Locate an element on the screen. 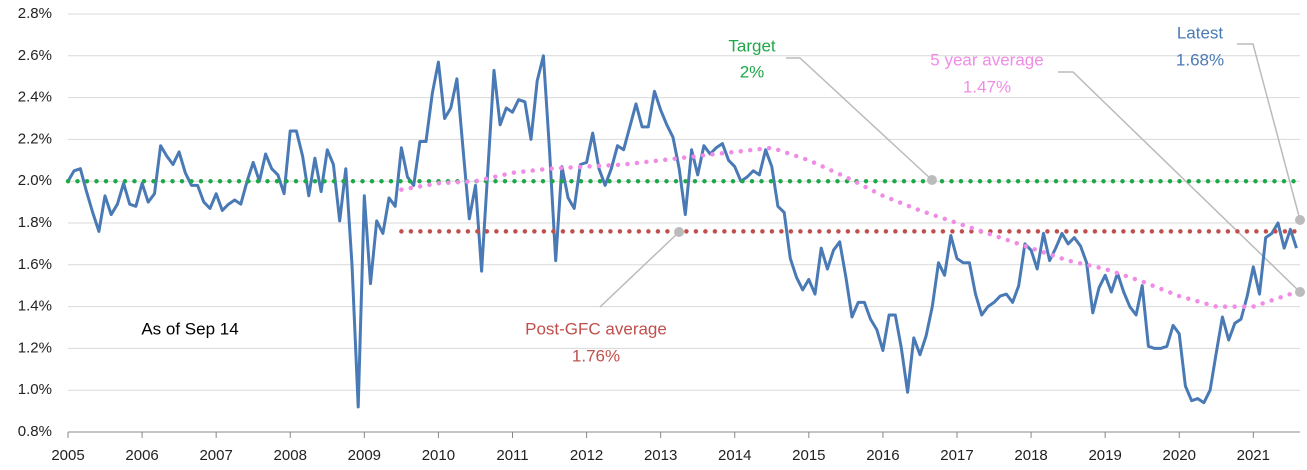  x-tick-label: 2012 is located at coordinates (586, 455).